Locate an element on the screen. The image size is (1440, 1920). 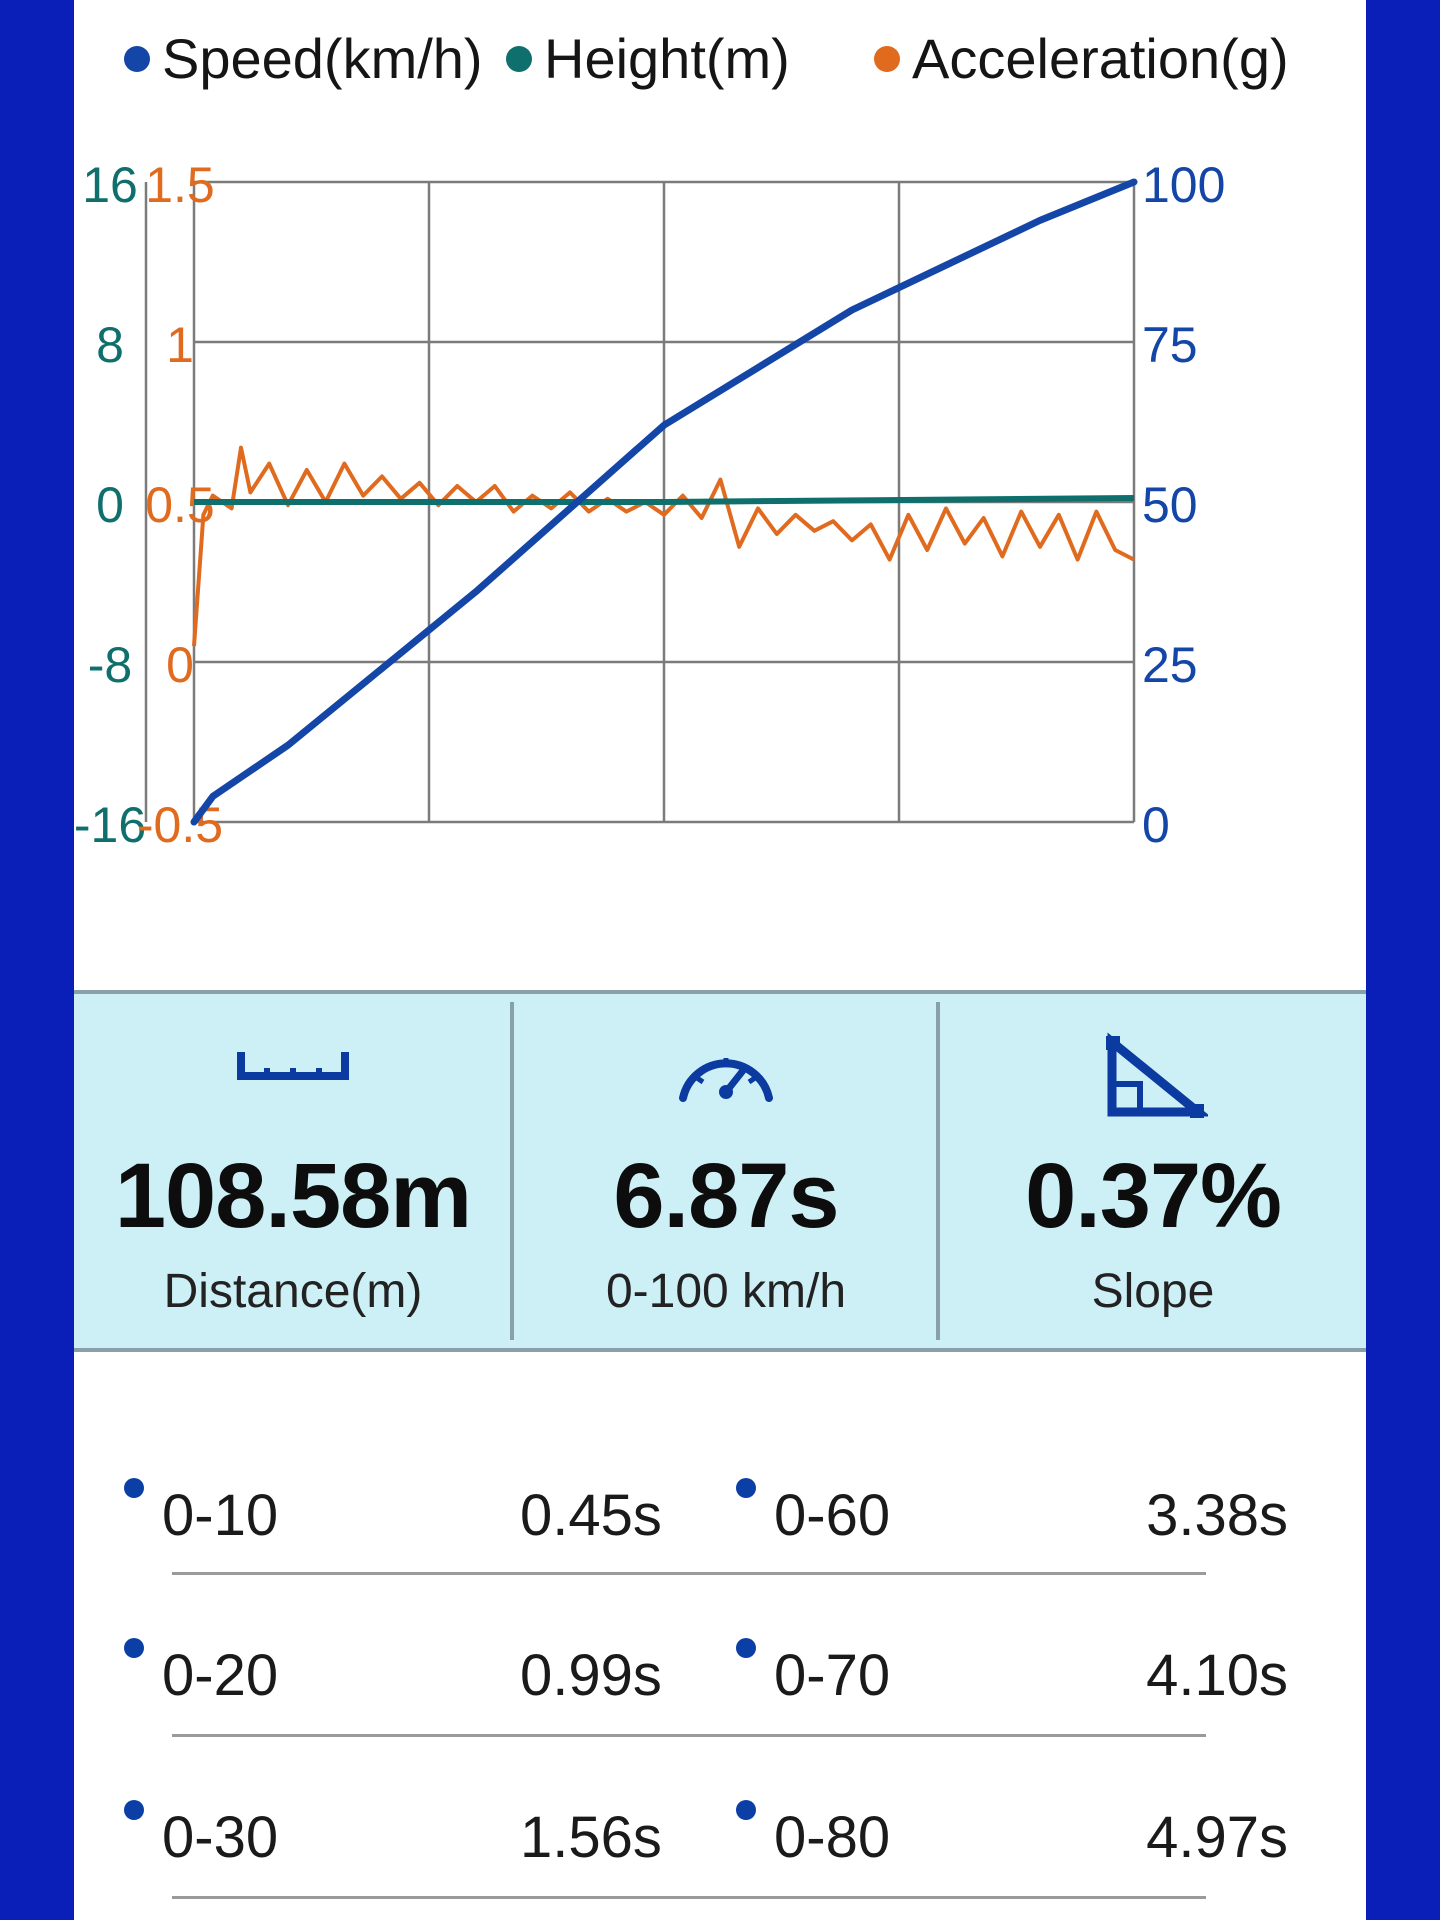
chart-legend: Speed(km/h) Height(m) Acceleration(g) is located at coordinates (720, 58).